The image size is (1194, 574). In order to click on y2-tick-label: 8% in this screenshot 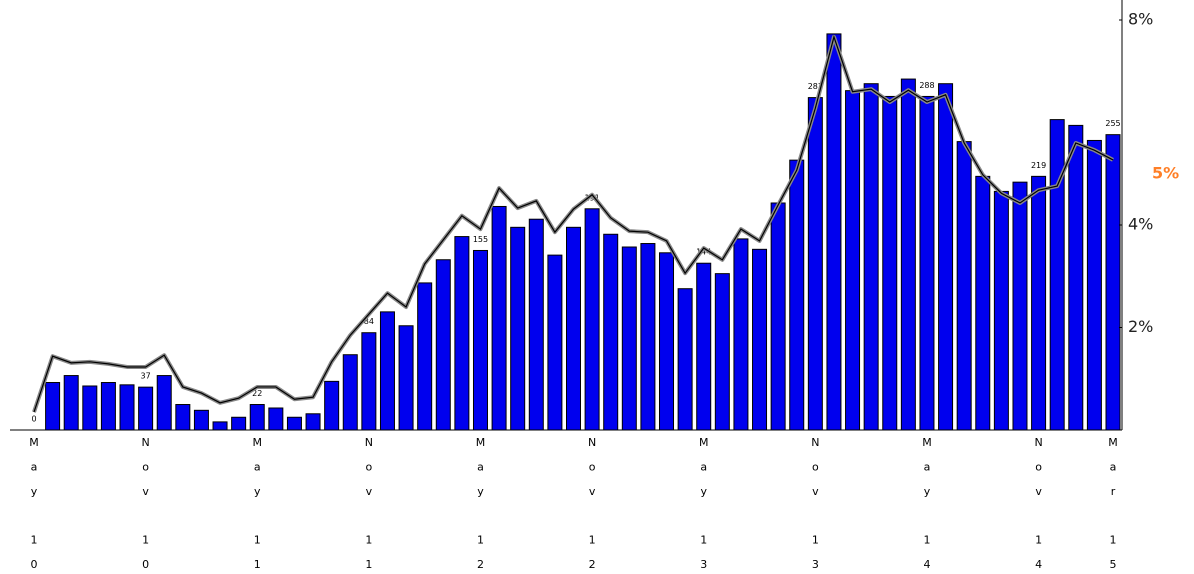, I will do `click(1140, 19)`.